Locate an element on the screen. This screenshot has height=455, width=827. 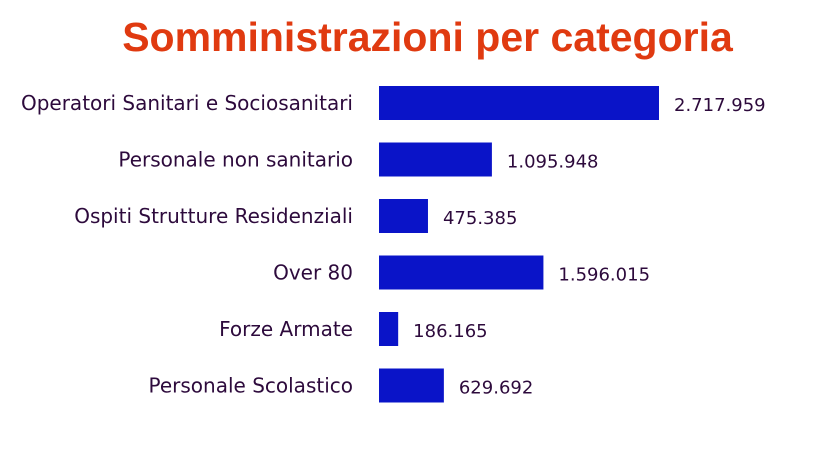
category-label: Personale Scolastico is located at coordinates (251, 386).